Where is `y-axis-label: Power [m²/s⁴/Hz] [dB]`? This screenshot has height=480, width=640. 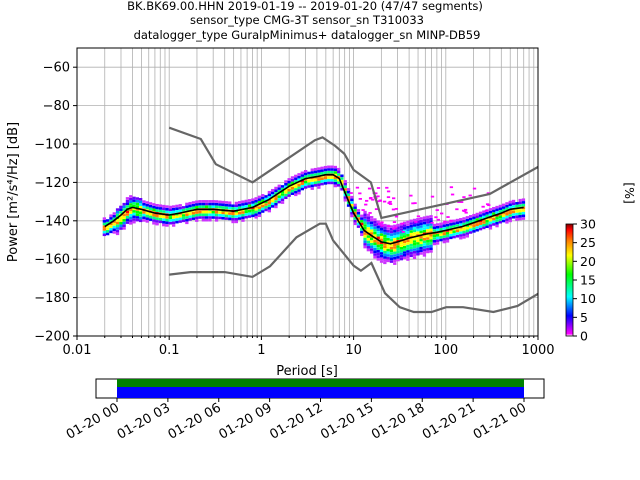 y-axis-label: Power [m²/s⁴/Hz] [dB] is located at coordinates (13, 192).